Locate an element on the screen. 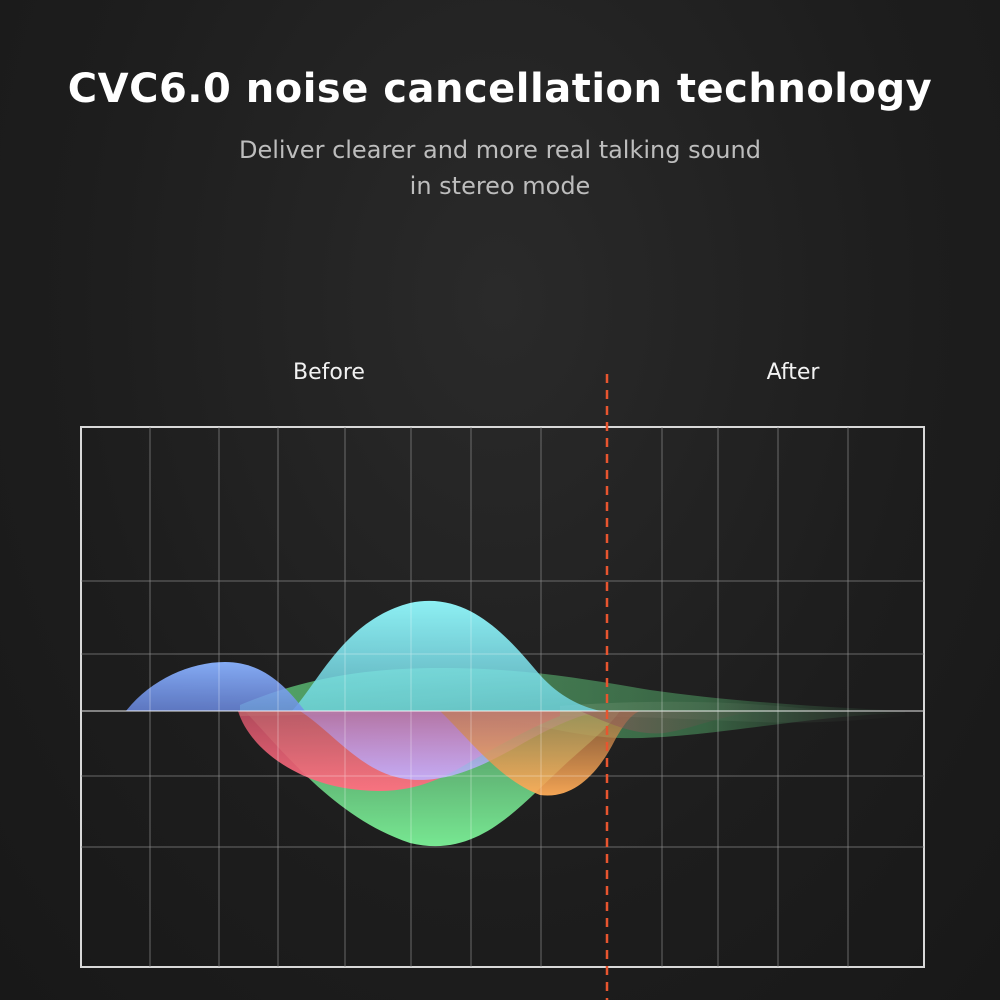 Image resolution: width=1000 pixels, height=1000 pixels. wave-red-fade is located at coordinates (670, 722).